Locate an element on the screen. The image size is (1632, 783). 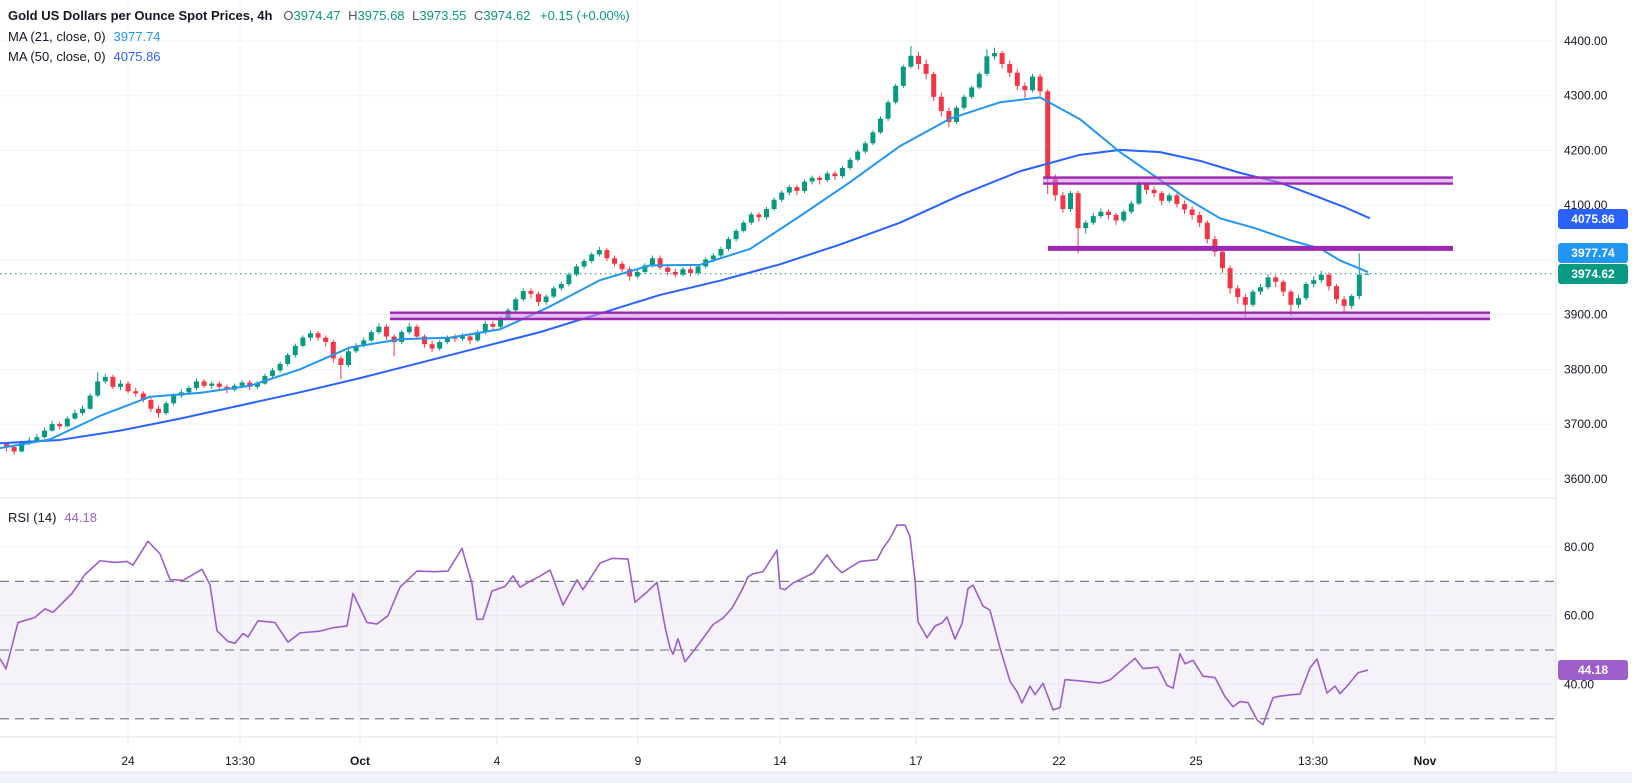
rsi-value-badge-bg is located at coordinates (1593, 670).